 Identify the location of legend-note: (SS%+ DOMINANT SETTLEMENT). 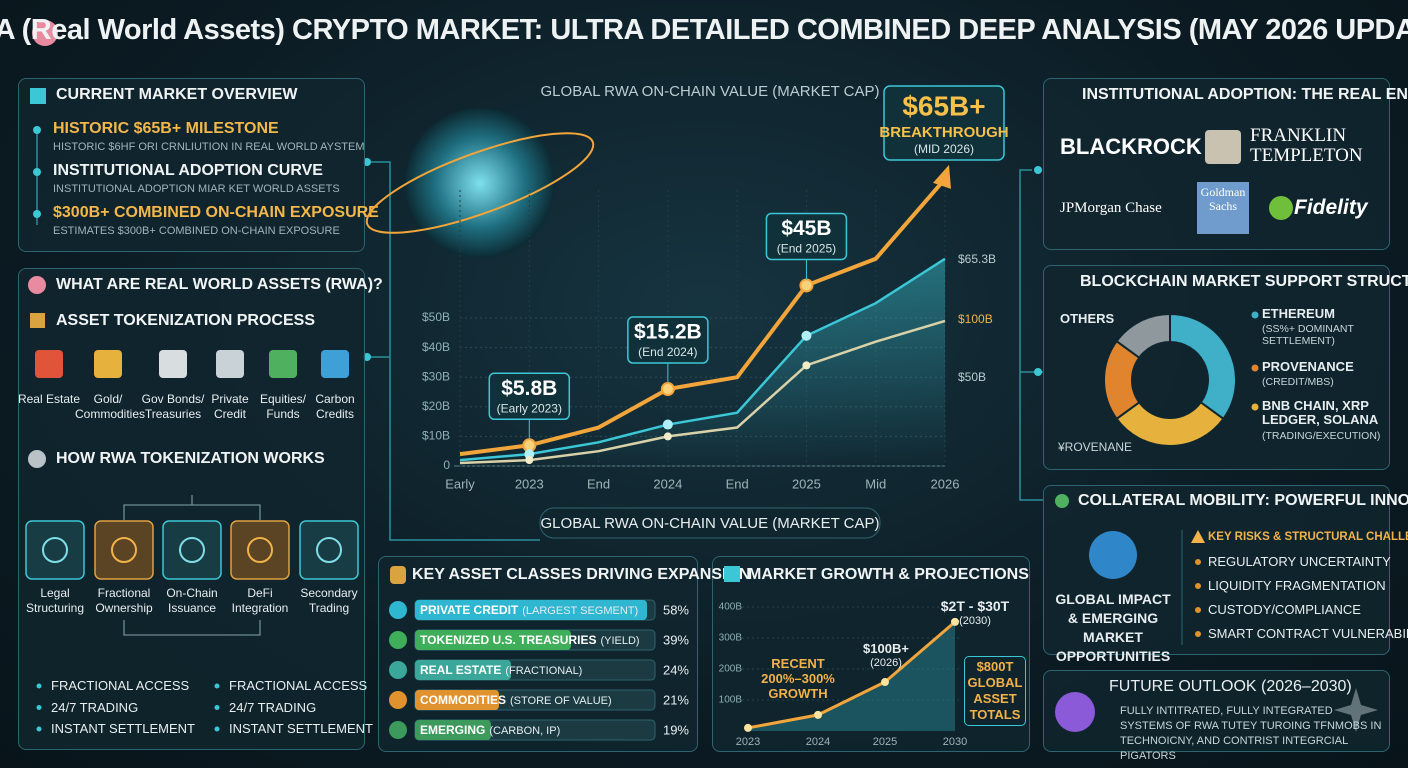
(1308, 335).